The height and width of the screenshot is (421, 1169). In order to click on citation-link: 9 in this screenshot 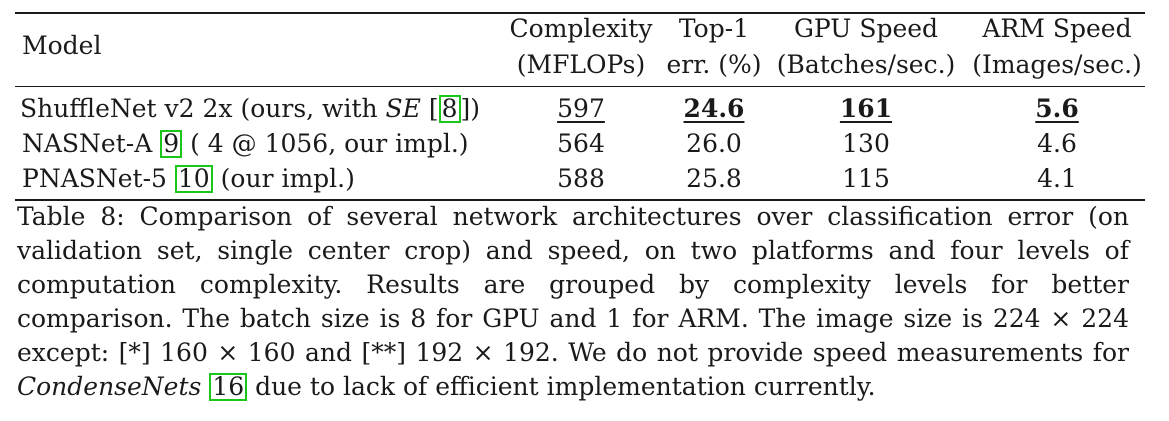, I will do `click(171, 144)`.